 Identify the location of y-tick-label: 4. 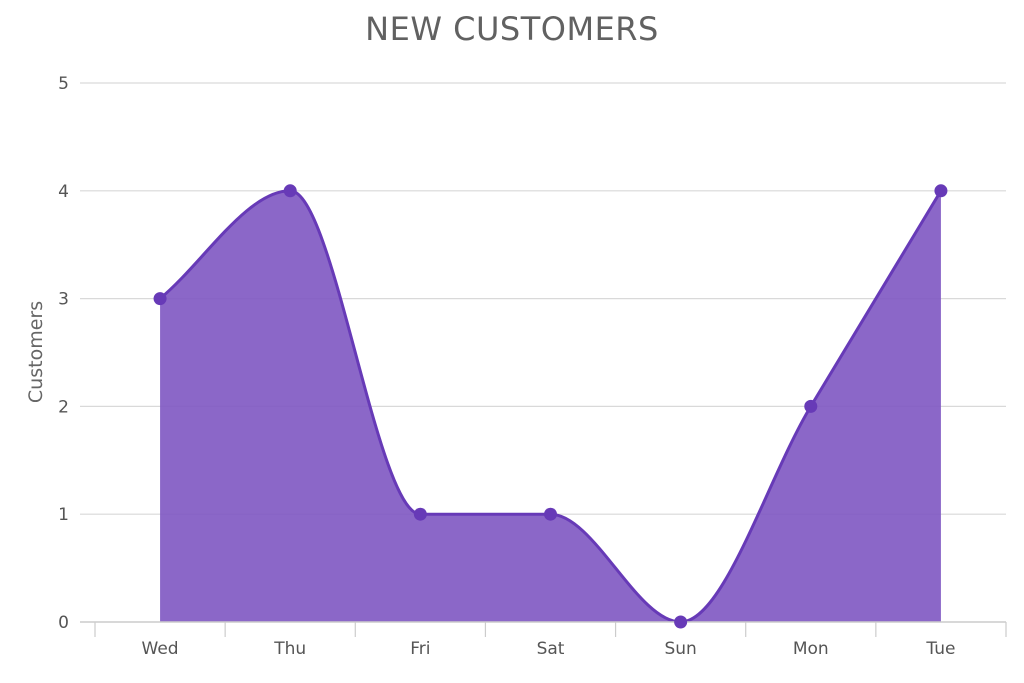
(63, 192).